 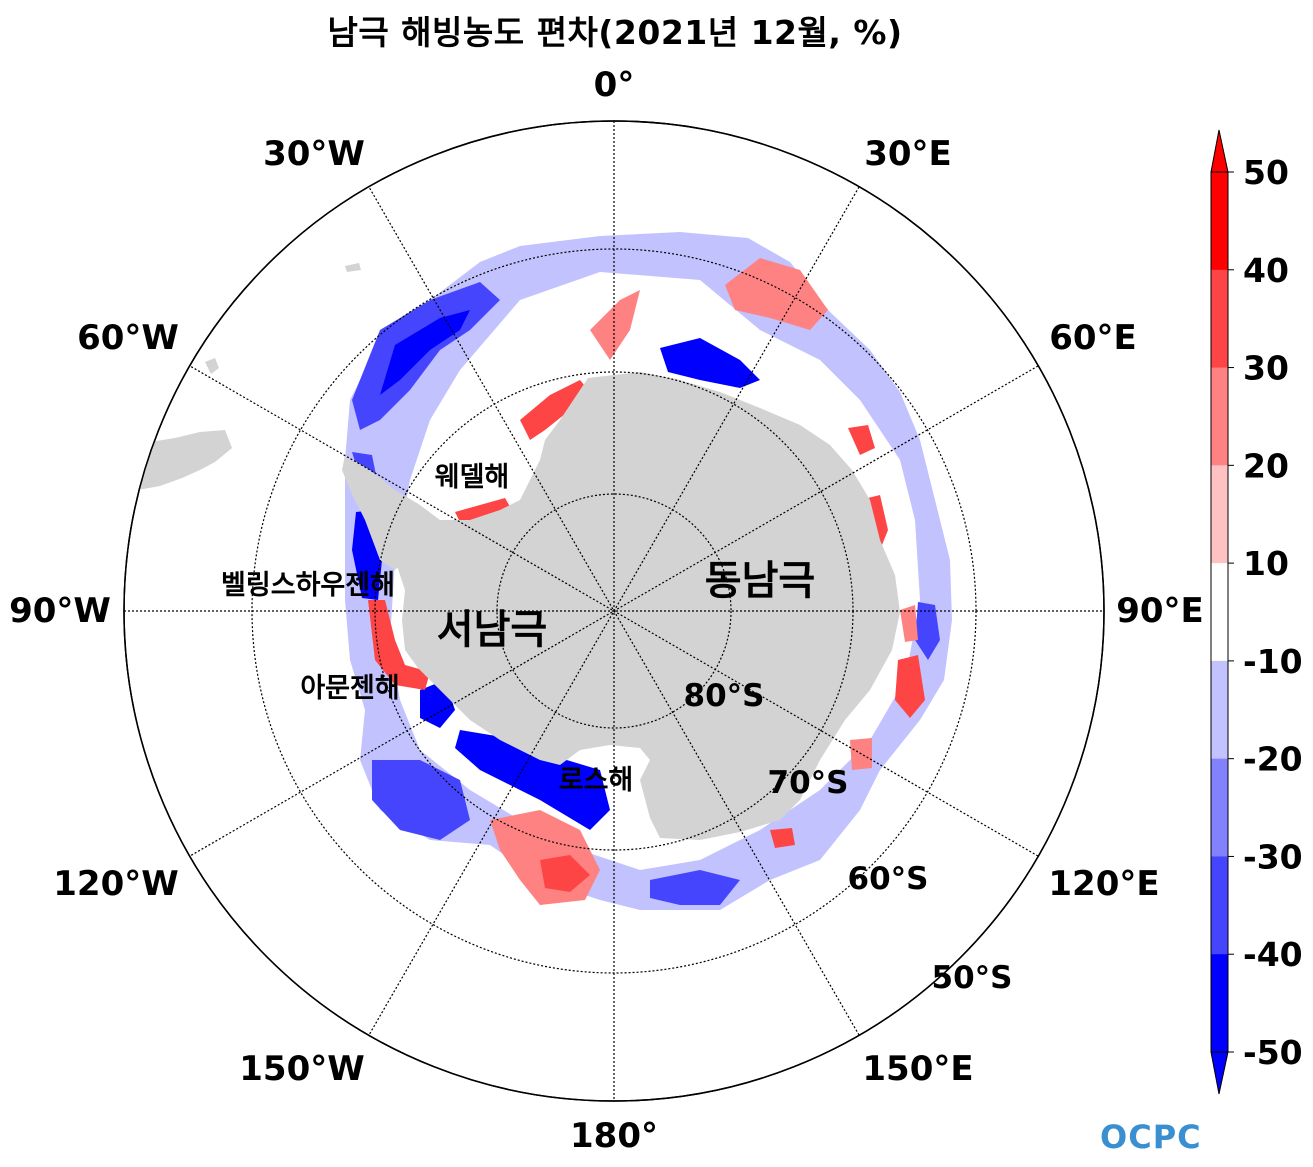 What do you see at coordinates (760, 581) in the screenshot?
I see `region-east-antarctica: 동남극` at bounding box center [760, 581].